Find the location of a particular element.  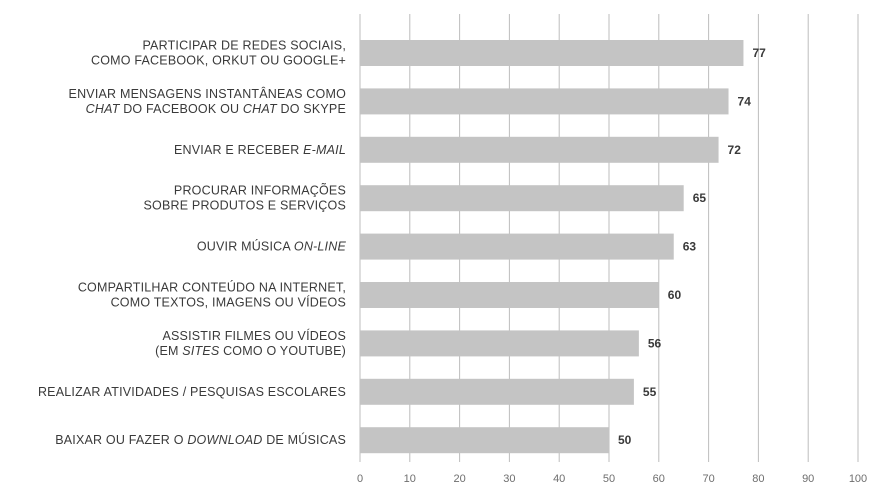

category-label-part: COMO O YOUTUBE) is located at coordinates (282, 351).